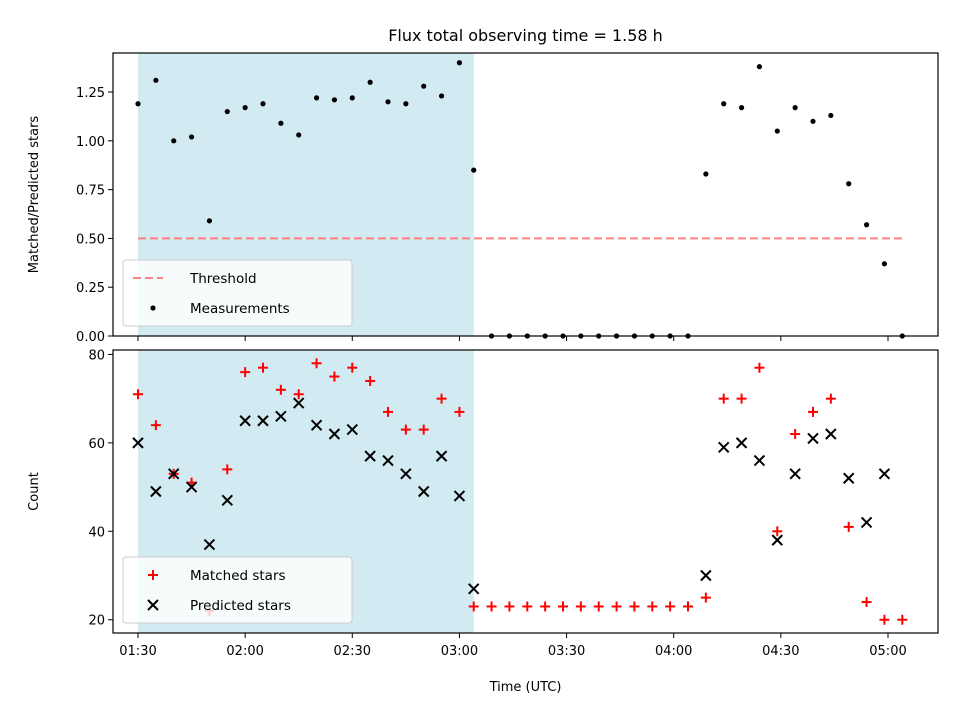 Image resolution: width=960 pixels, height=720 pixels. I want to click on count-legend: Matched stars Predicted stars, so click(237, 590).